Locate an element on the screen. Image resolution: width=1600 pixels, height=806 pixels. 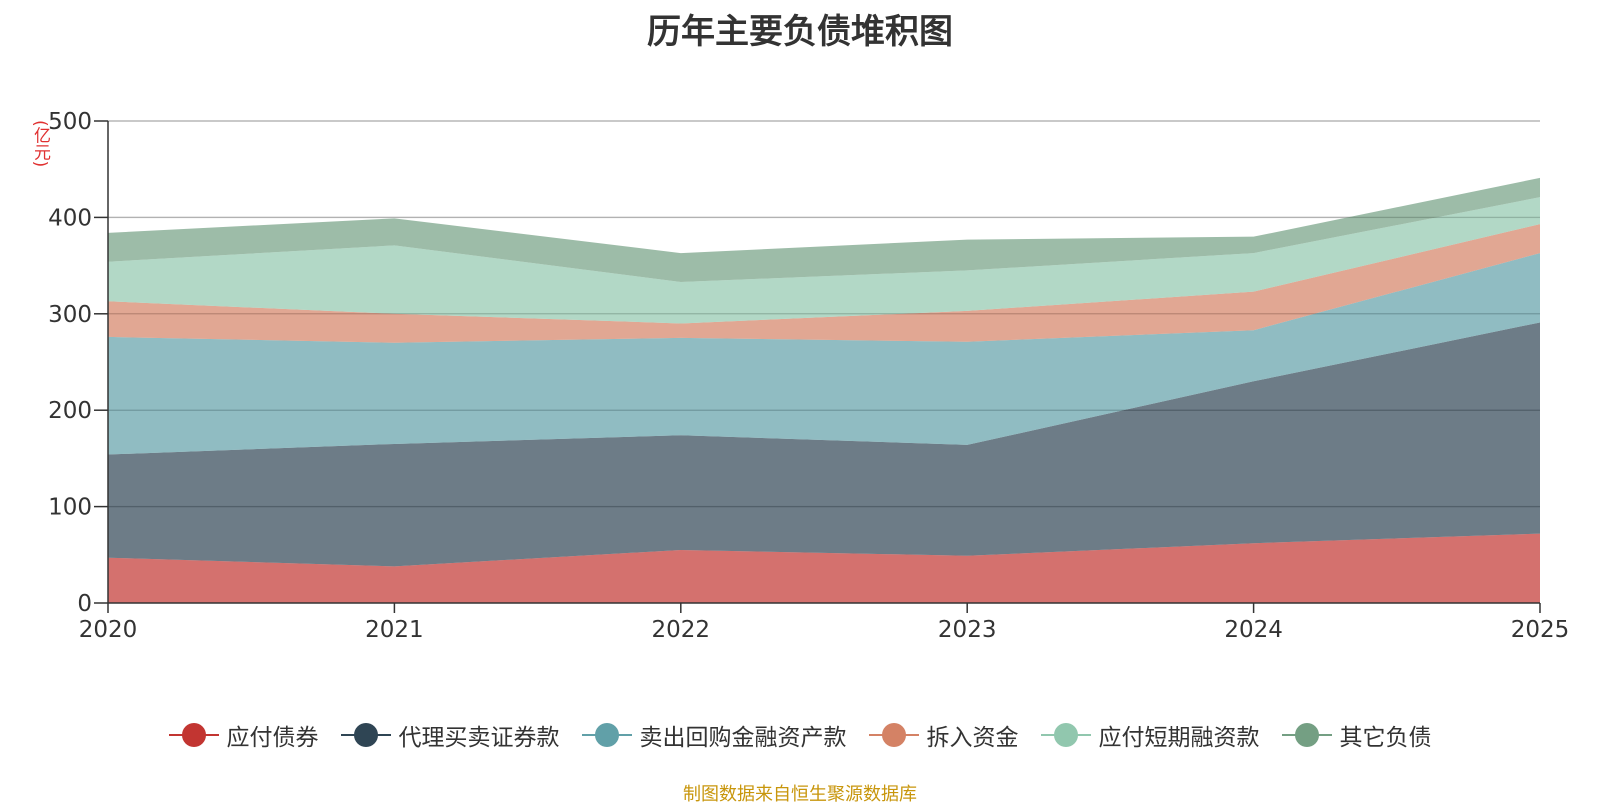
legend-item-2: 卖出回购金融资产款 is located at coordinates (714, 735).